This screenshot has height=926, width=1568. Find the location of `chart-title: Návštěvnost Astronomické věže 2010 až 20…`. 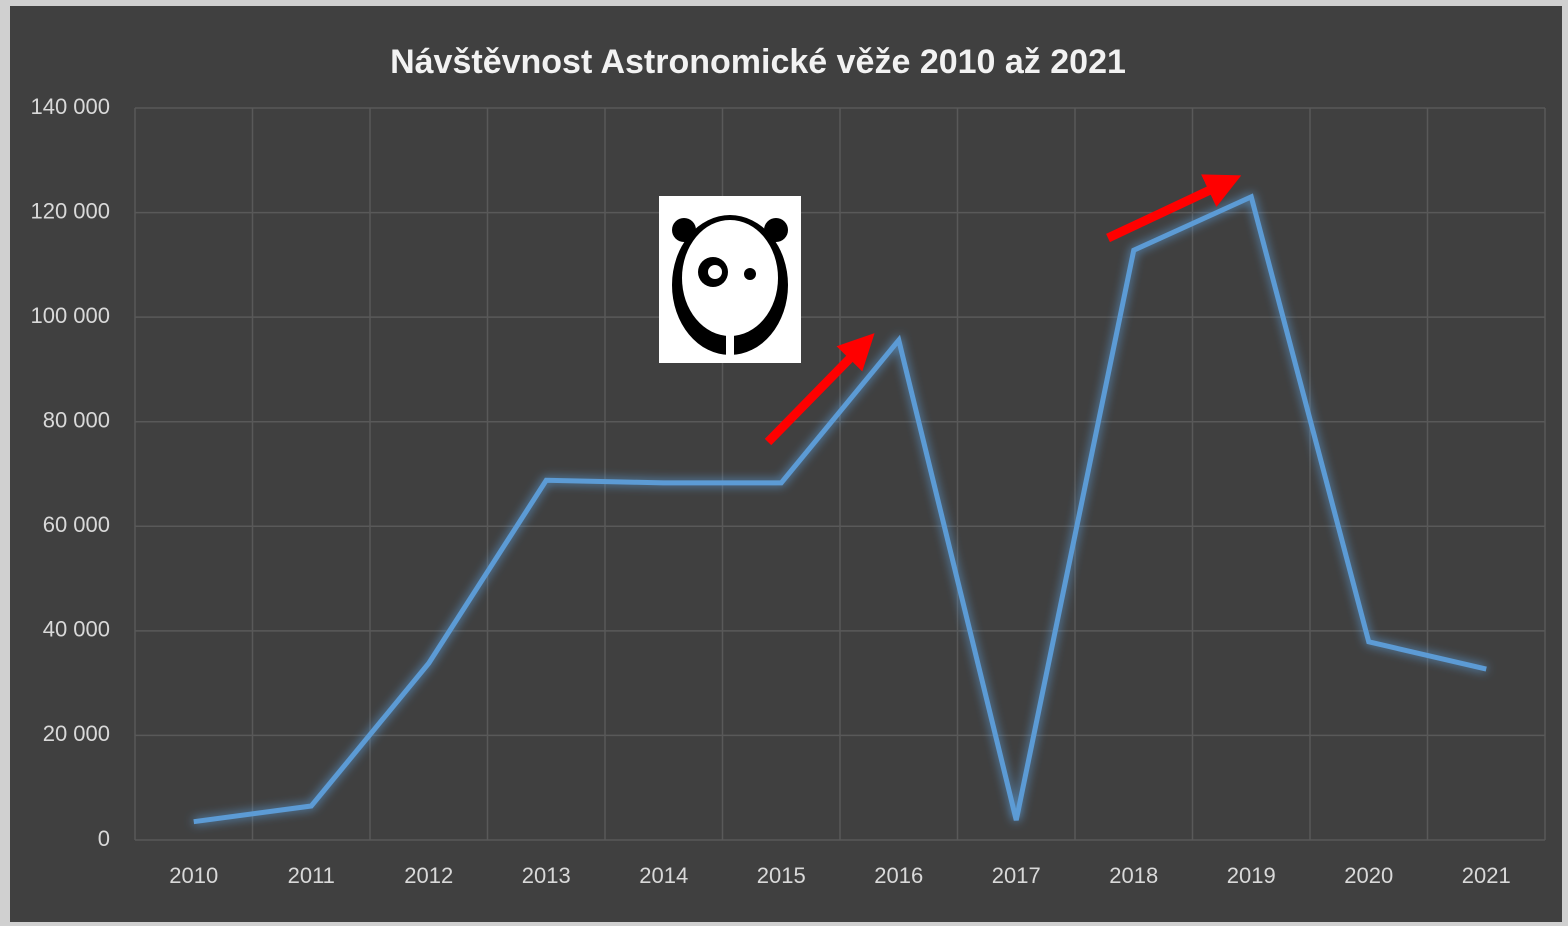

chart-title: Návštěvnost Astronomické věže 2010 až 20… is located at coordinates (758, 62).